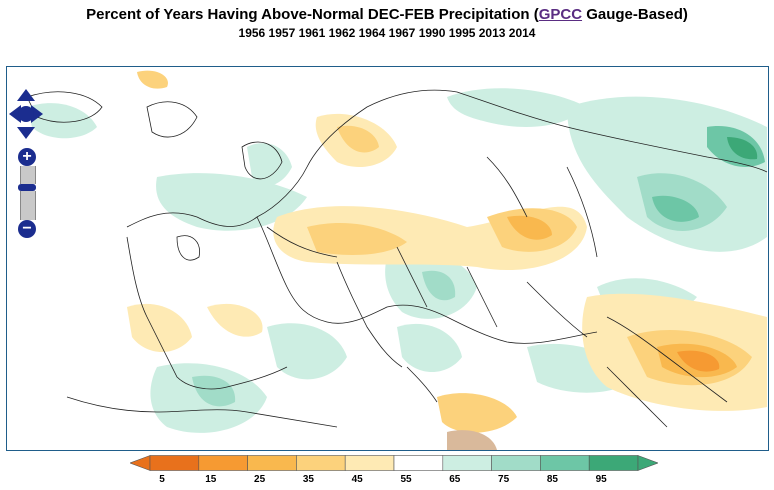 This screenshot has width=774, height=490. Describe the element at coordinates (648, 463) in the screenshot. I see `legend-arrow-right` at that location.